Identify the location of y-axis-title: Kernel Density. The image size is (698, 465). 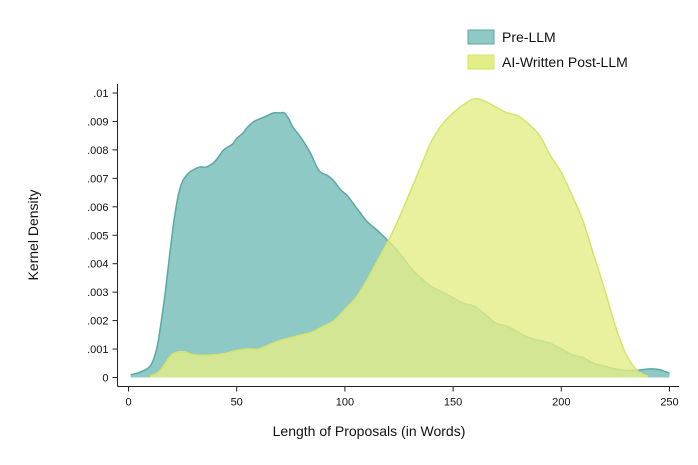
(33, 234).